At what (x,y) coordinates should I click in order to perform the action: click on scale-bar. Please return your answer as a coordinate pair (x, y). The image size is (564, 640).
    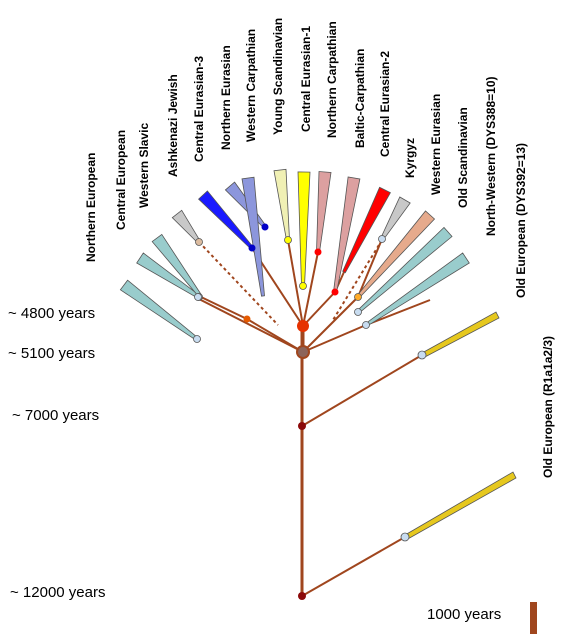
    Looking at the image, I should click on (533, 618).